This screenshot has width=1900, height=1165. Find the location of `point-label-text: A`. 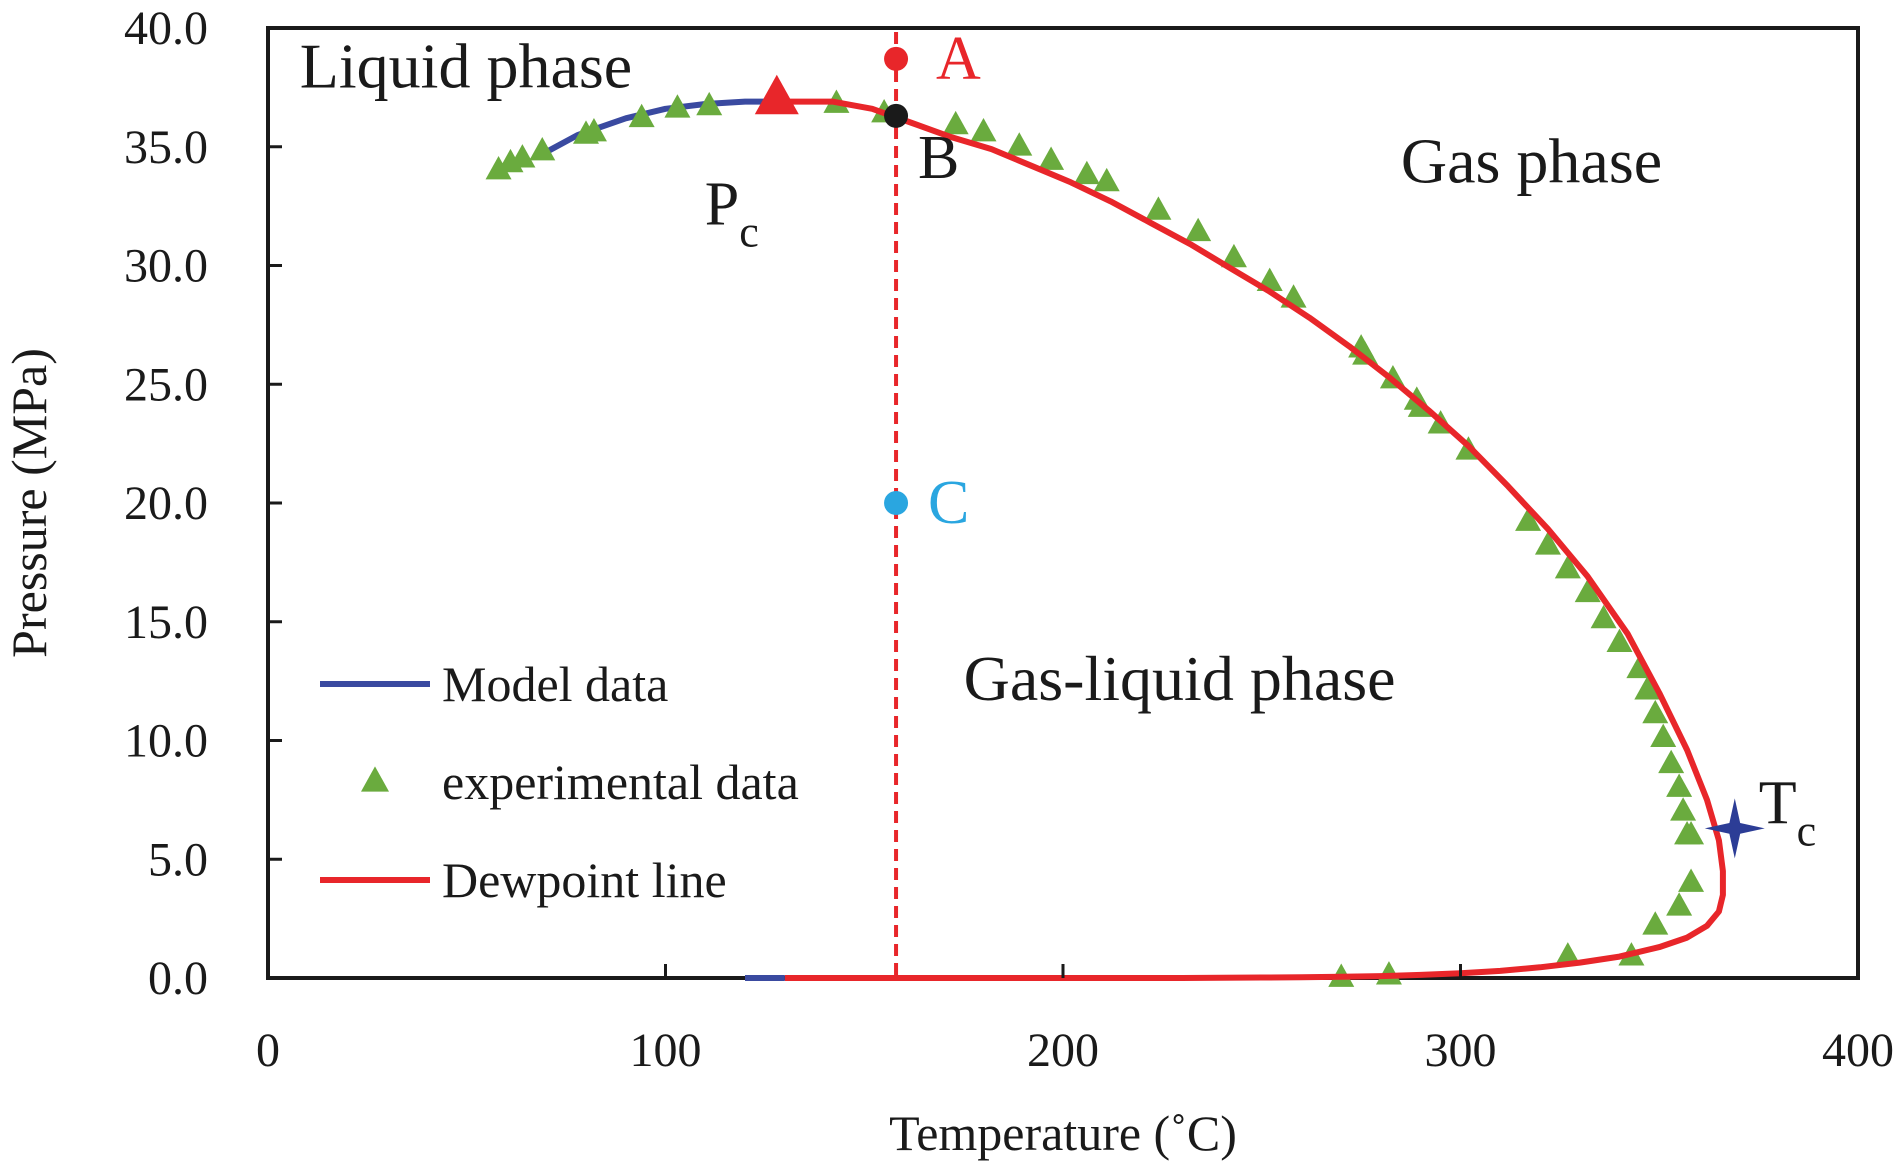

point-label-text: A is located at coordinates (958, 59).